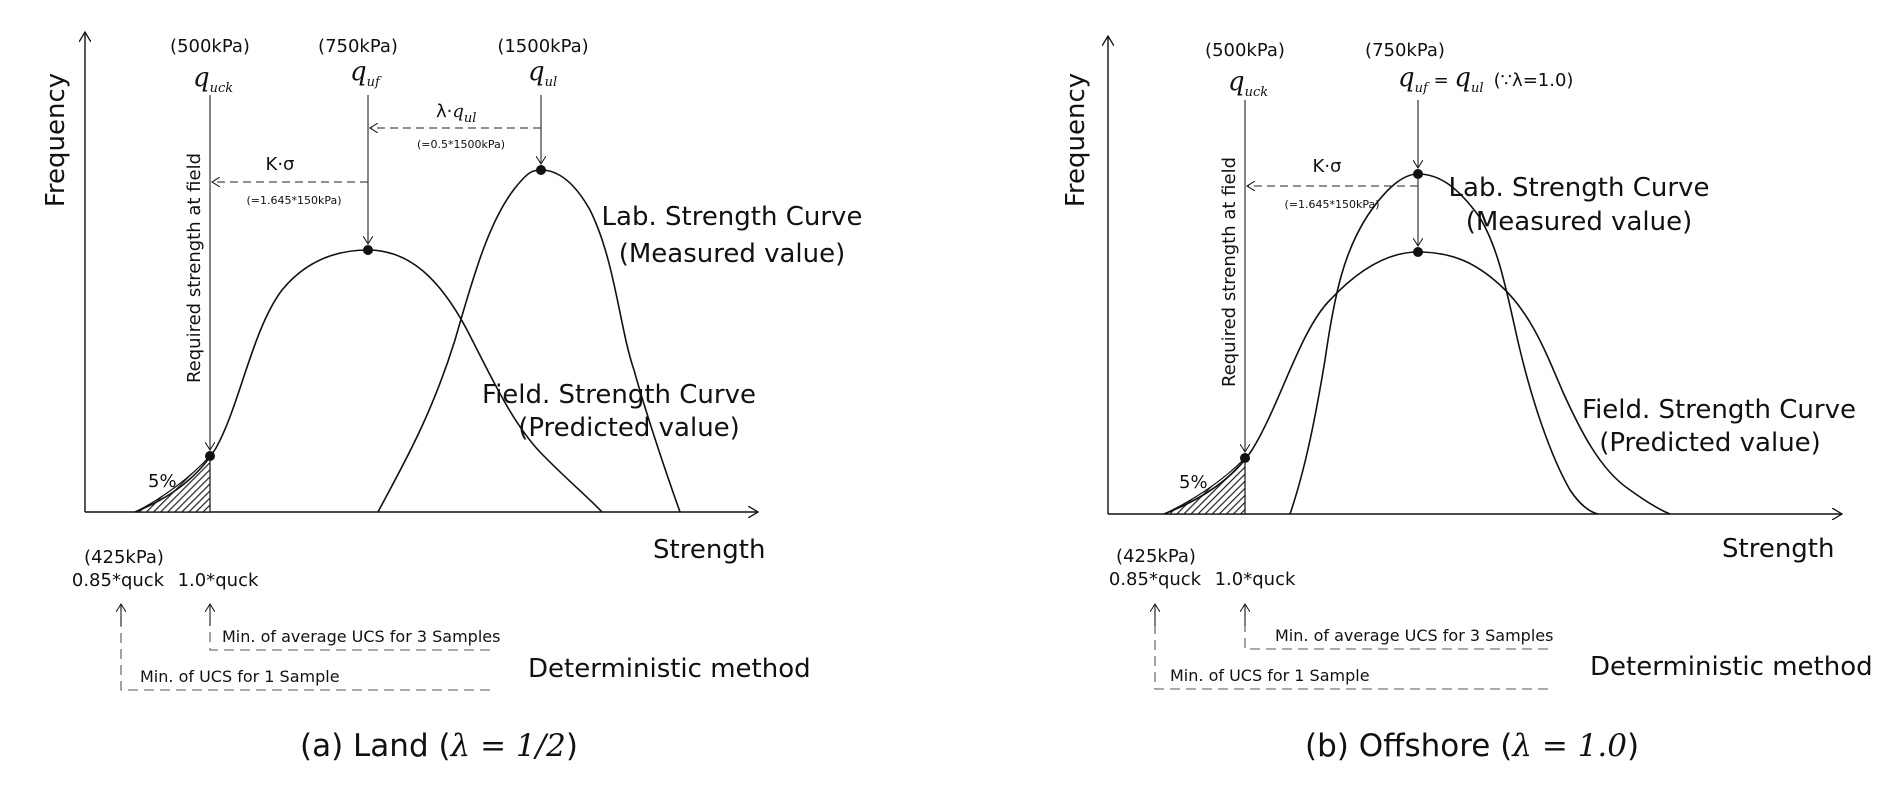  Describe the element at coordinates (1444, 344) in the screenshot. I see `lab-strength-curve` at that location.